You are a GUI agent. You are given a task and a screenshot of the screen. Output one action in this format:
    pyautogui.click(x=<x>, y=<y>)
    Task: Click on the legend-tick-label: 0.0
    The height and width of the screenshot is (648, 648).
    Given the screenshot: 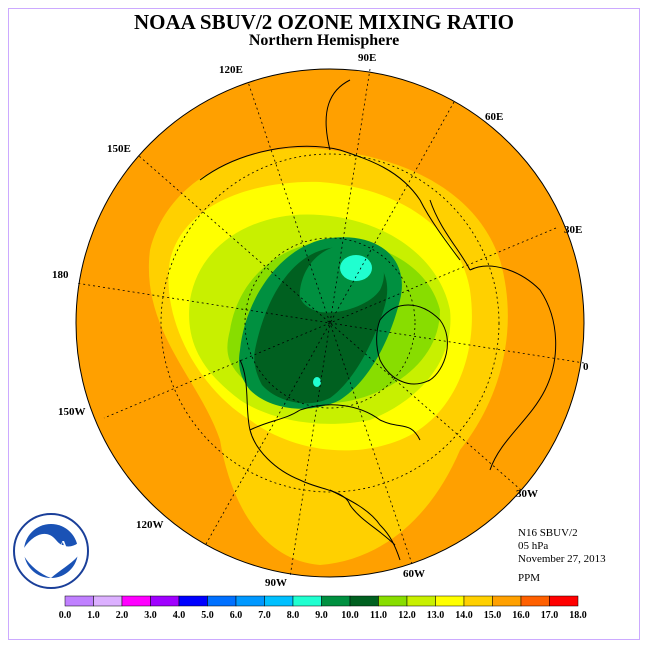 What is the action you would take?
    pyautogui.click(x=65, y=615)
    